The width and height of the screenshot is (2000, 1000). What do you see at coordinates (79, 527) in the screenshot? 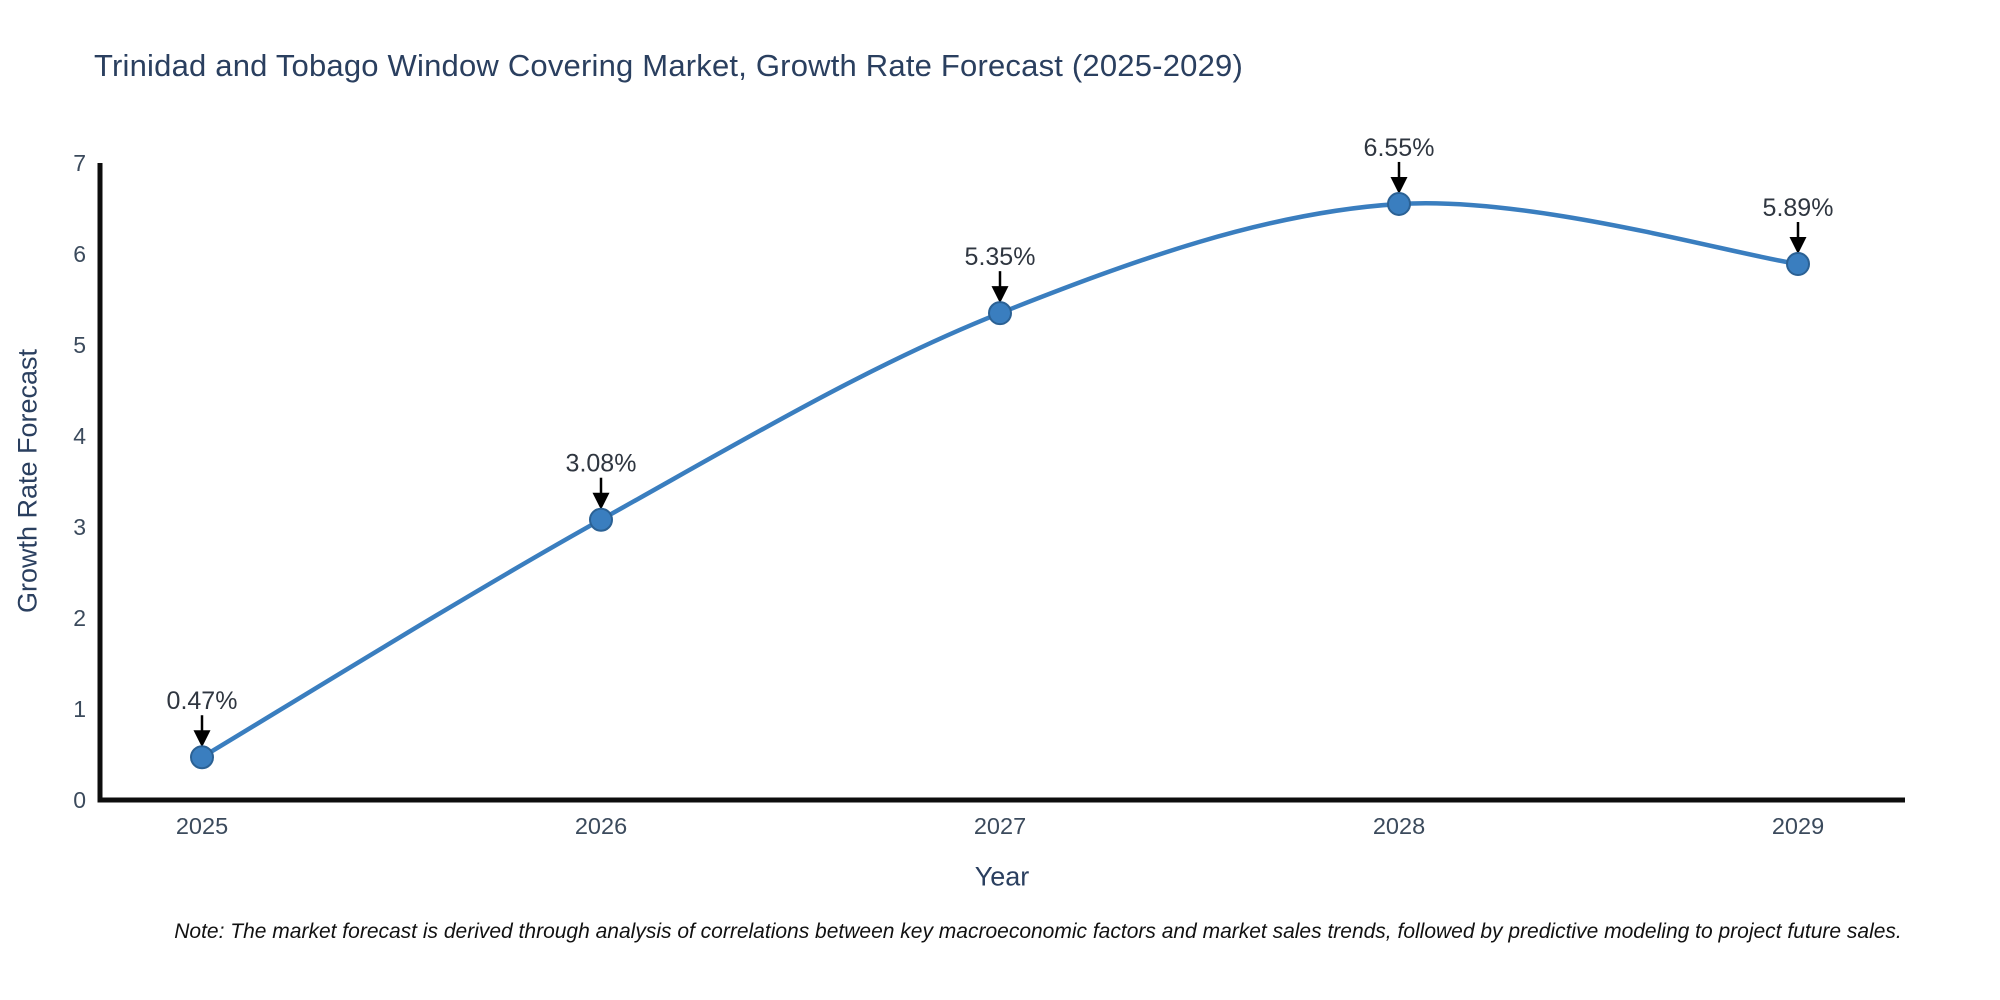
I see `y-tick-label: 3` at bounding box center [79, 527].